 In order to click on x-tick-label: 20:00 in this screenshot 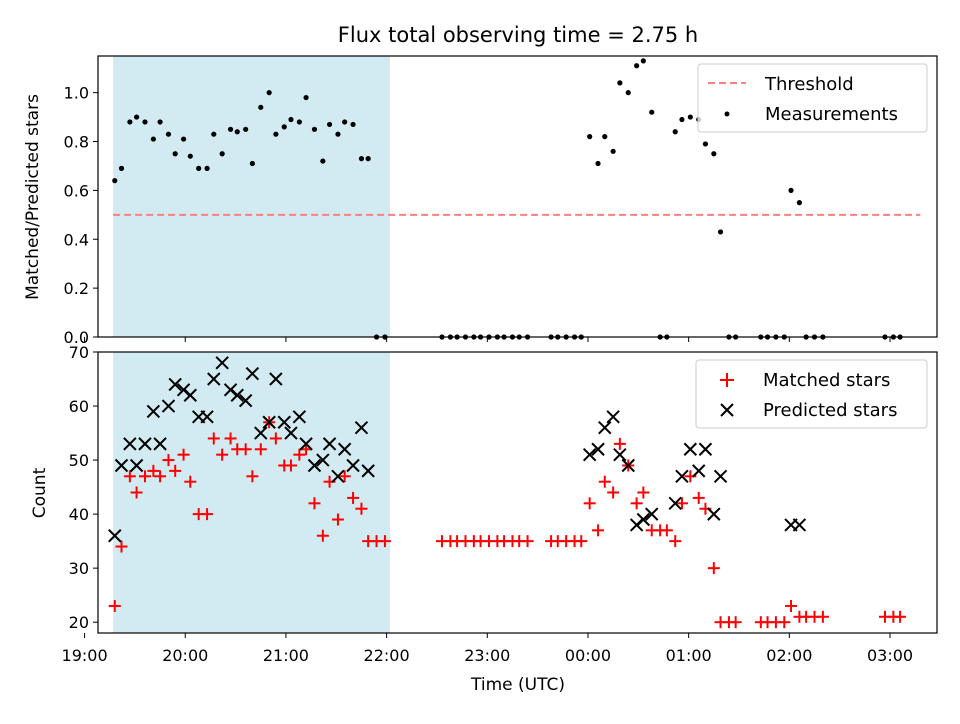, I will do `click(185, 655)`.